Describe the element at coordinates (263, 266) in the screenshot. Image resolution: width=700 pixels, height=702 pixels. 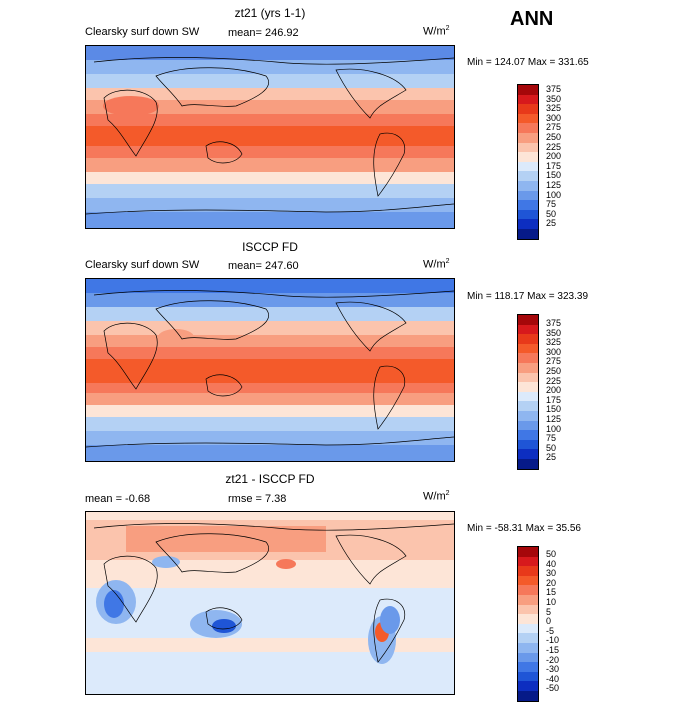
I see `panel2-mean: mean= 247.60` at that location.